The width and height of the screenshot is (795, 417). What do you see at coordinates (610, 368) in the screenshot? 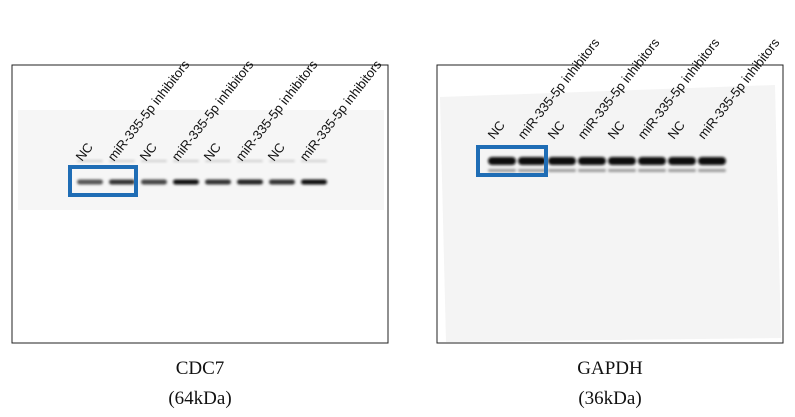
I see `caption-name: GAPDH` at bounding box center [610, 368].